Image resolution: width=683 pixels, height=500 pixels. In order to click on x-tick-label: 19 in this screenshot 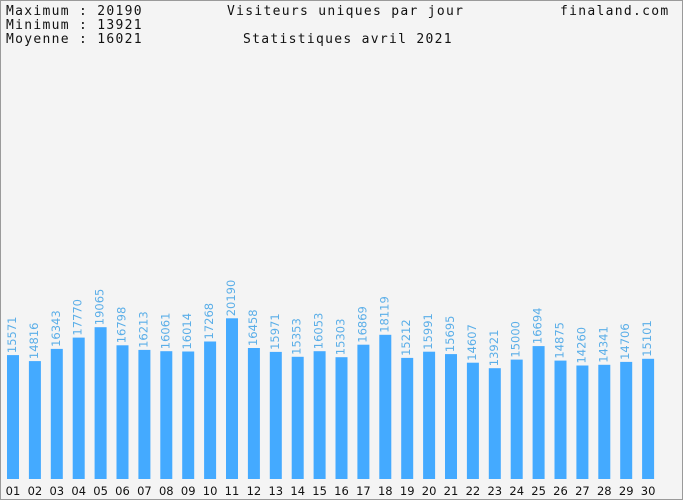, I will do `click(407, 491)`.